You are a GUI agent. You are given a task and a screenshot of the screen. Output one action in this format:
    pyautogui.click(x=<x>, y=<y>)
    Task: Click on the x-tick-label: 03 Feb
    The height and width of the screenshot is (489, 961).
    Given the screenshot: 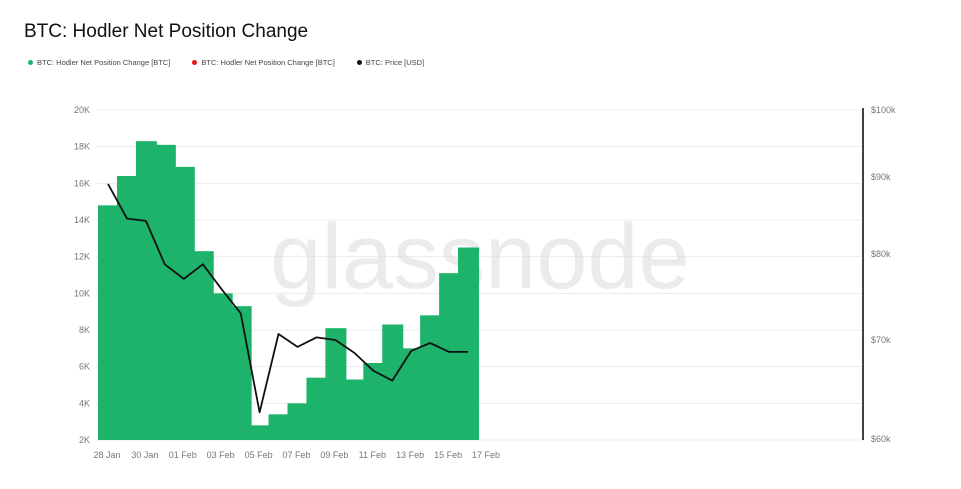 What is the action you would take?
    pyautogui.click(x=221, y=455)
    